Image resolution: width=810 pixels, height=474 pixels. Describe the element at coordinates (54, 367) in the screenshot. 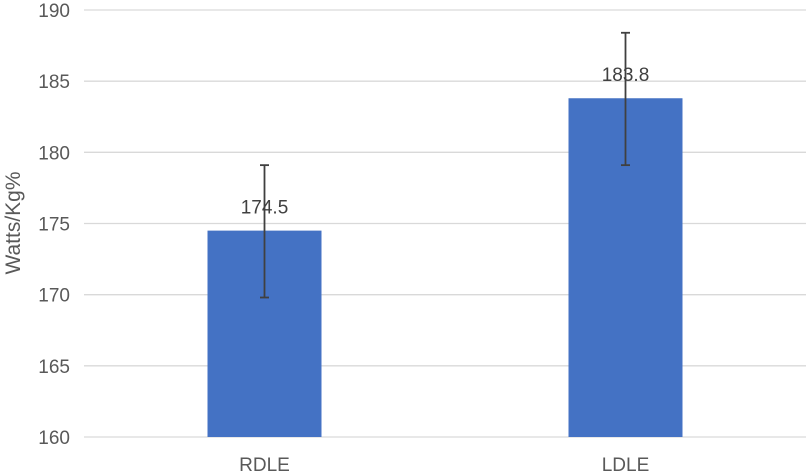

I see `y-tick-label: 165` at that location.